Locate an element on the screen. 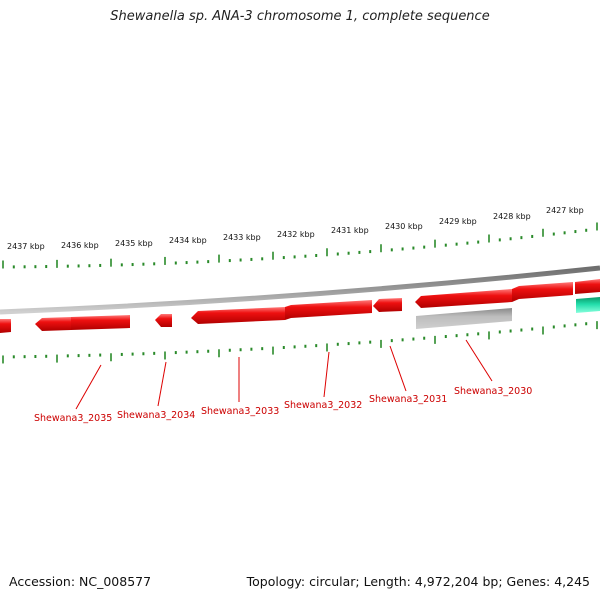 The image size is (600, 600). kbp-label-2437: 2437 kbp is located at coordinates (26, 246).